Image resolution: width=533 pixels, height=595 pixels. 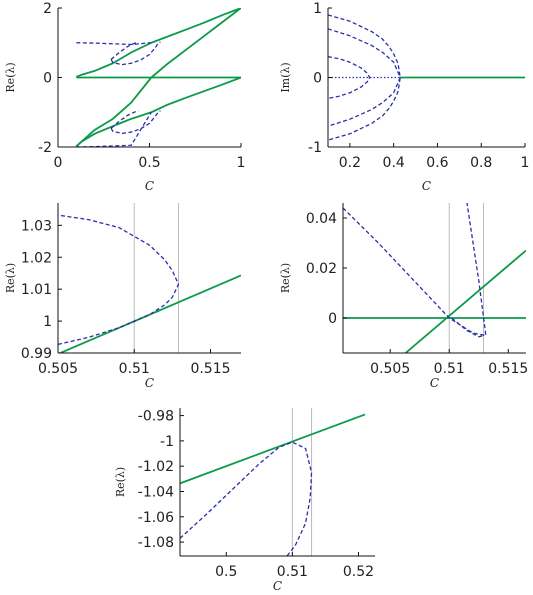 What do you see at coordinates (47, 9) in the screenshot?
I see `y-tick-label: 2` at bounding box center [47, 9].